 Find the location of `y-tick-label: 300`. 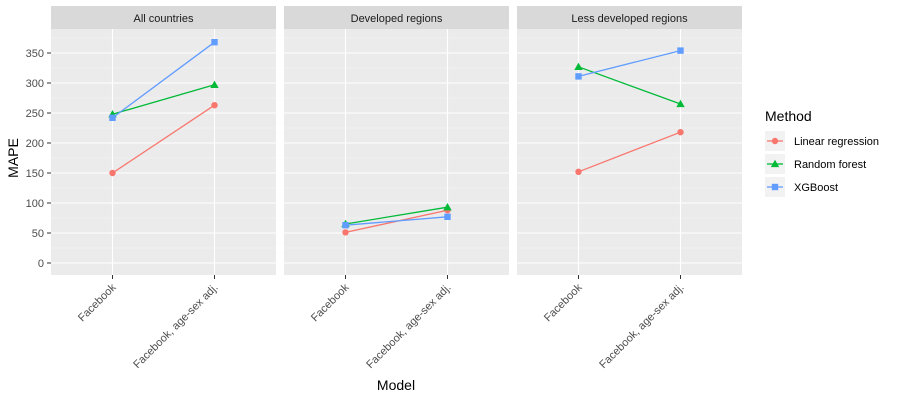

y-tick-label: 300 is located at coordinates (35, 84).